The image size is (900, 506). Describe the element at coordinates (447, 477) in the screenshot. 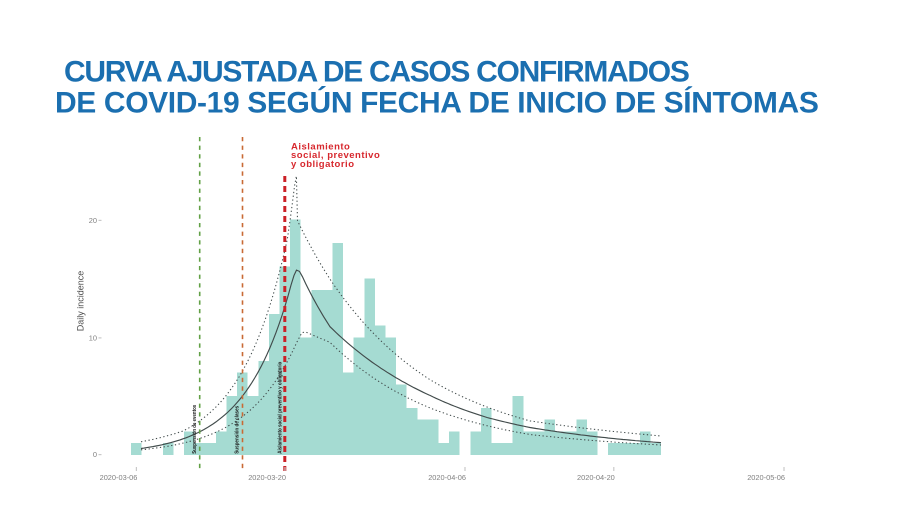

I see `svg-text: 2020-04-06` at that location.